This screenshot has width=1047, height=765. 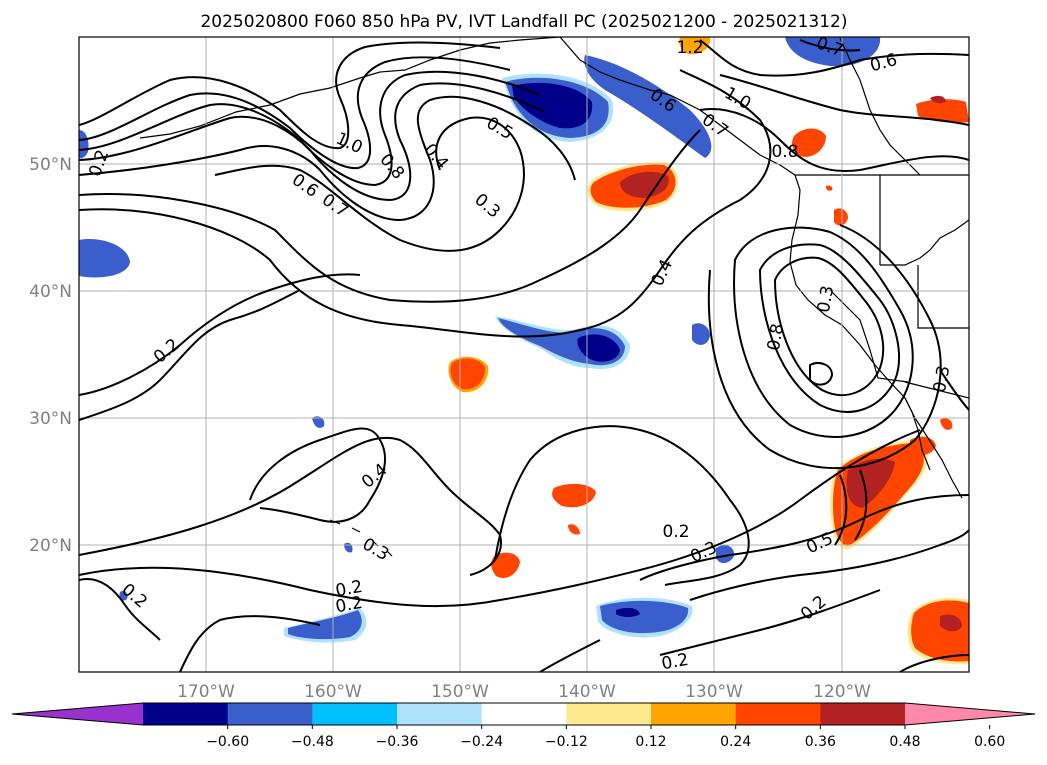 What do you see at coordinates (50, 292) in the screenshot?
I see `lat-tick-label: 40°N` at bounding box center [50, 292].